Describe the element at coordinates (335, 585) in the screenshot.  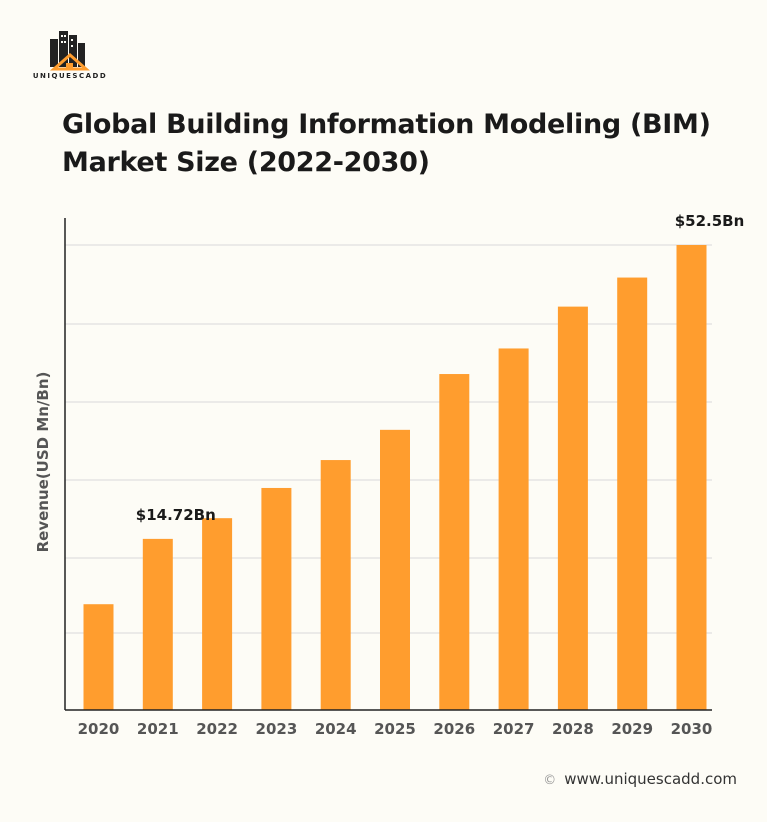
I see `bar-2024` at that location.